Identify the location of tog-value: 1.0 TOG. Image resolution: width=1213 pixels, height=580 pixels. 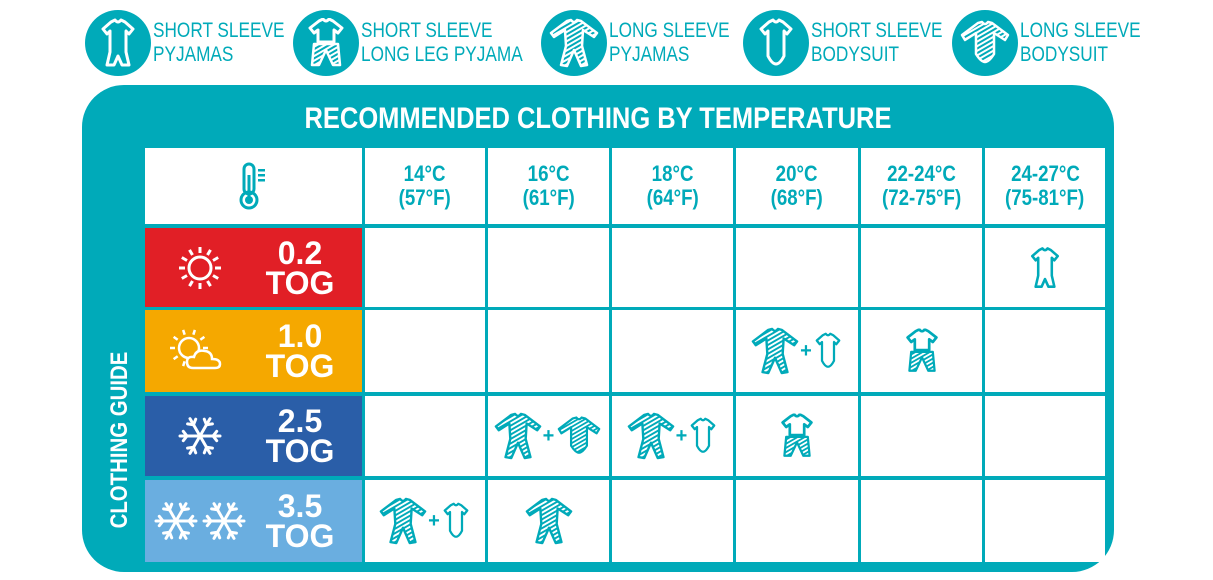
(300, 351).